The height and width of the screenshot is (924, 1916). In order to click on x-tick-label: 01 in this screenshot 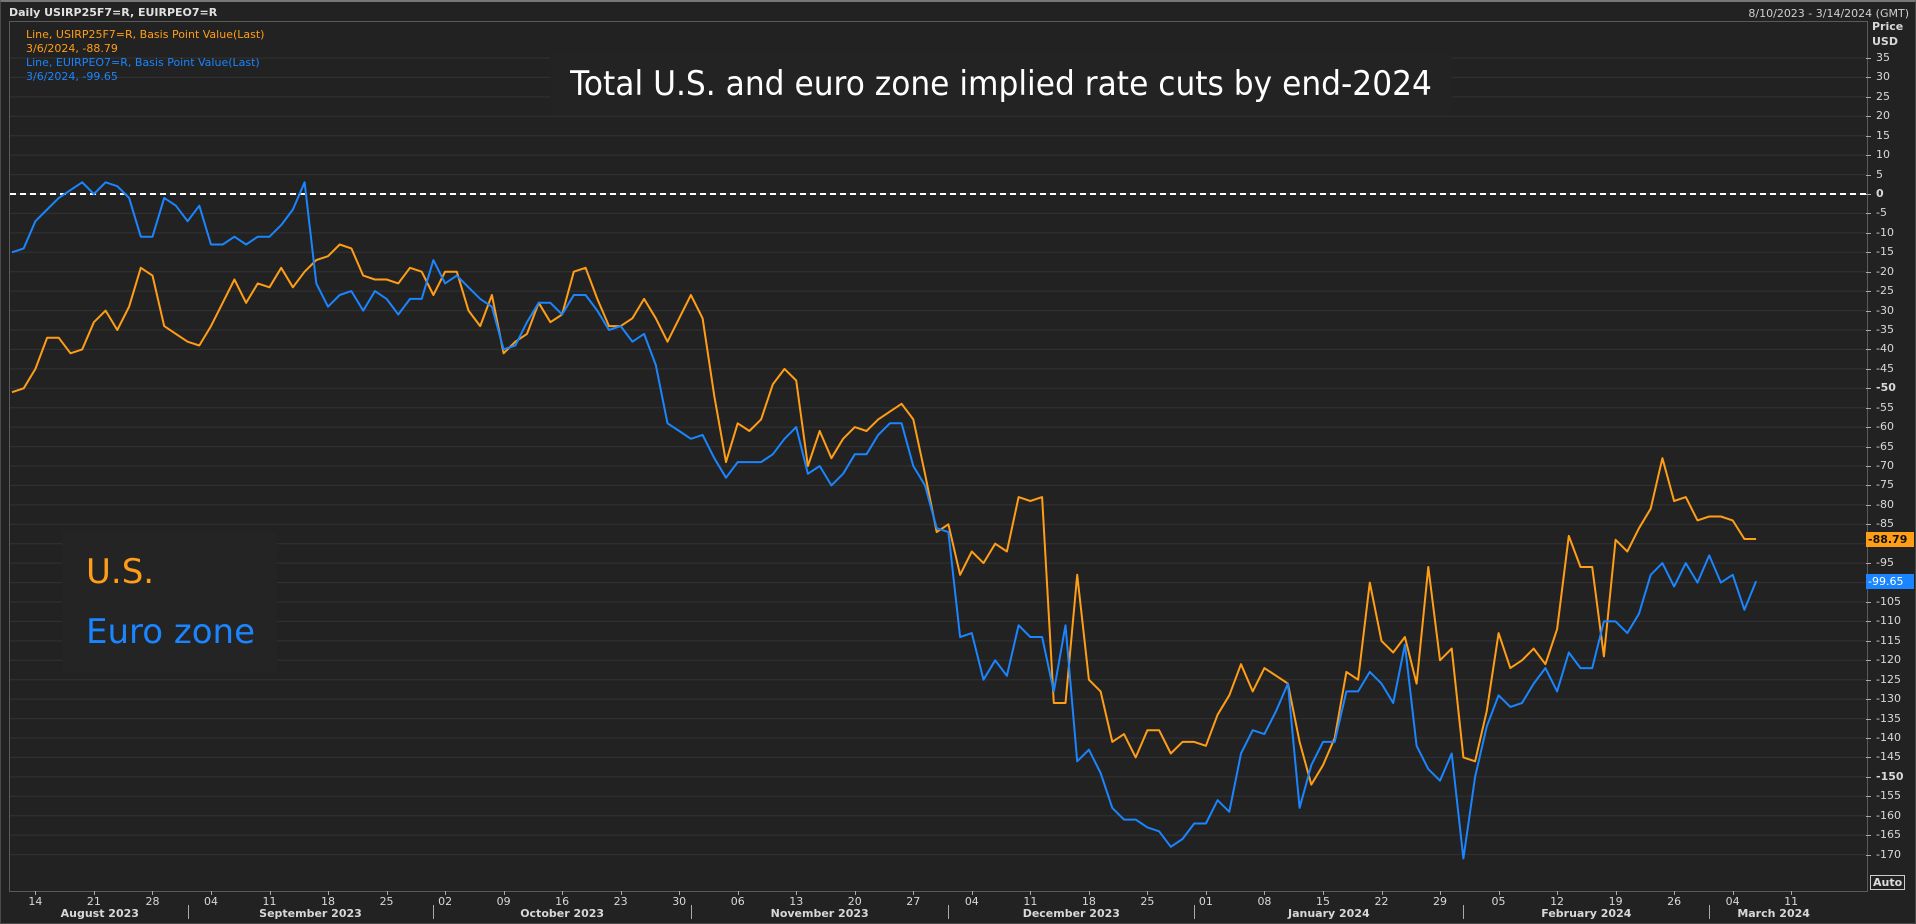, I will do `click(1206, 901)`.